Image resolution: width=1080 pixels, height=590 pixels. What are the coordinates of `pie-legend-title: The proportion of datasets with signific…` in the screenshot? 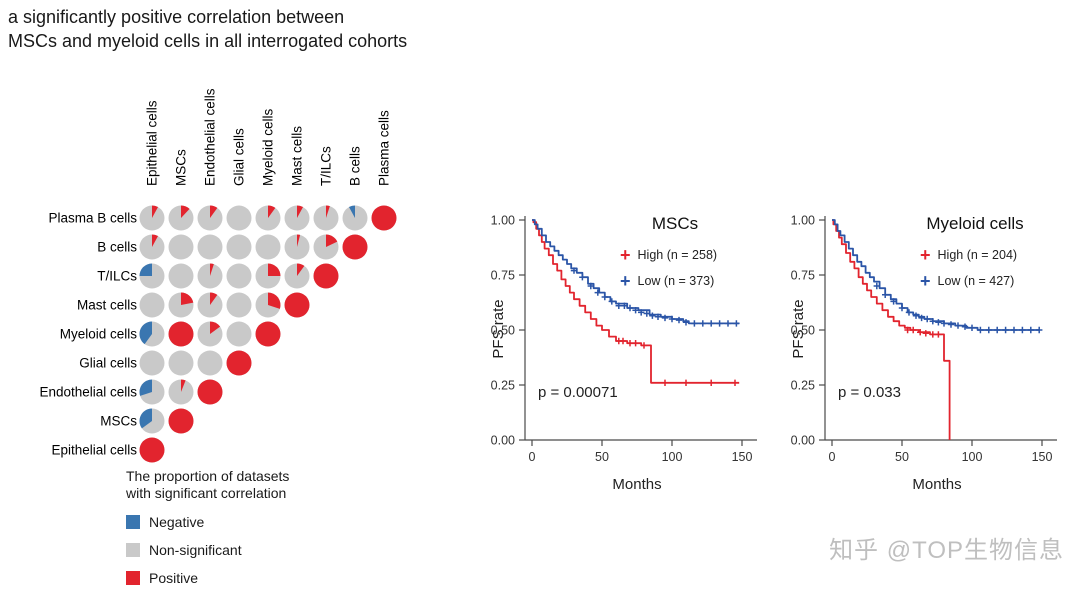 It's located at (207, 485).